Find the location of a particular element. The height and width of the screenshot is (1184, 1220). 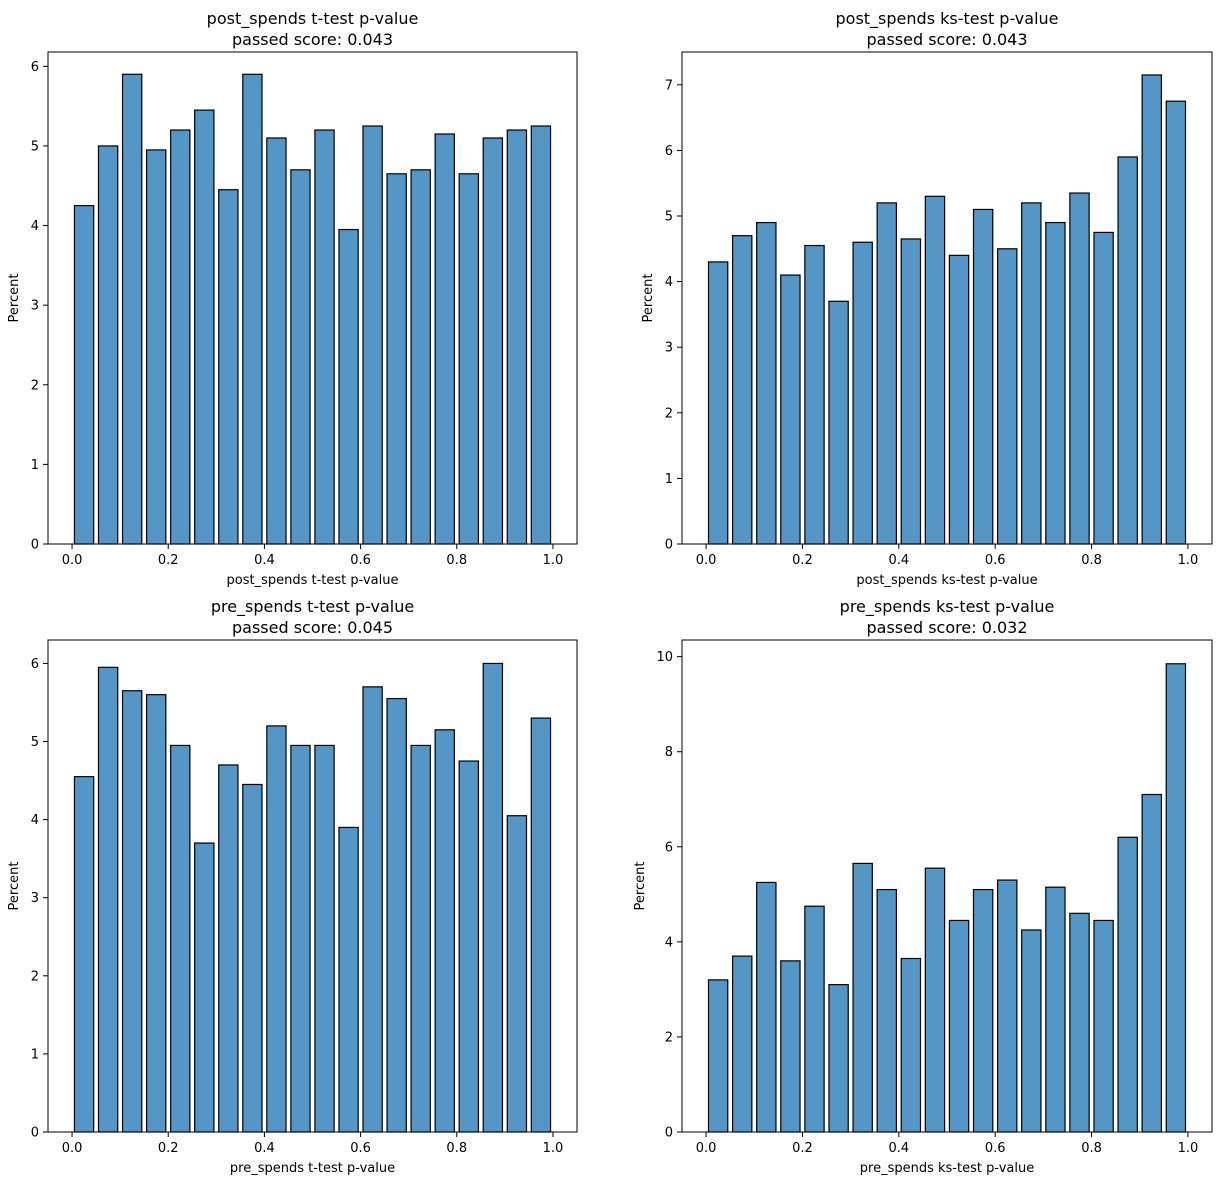

x-axis-label: post_spends t-test p-value is located at coordinates (313, 580).